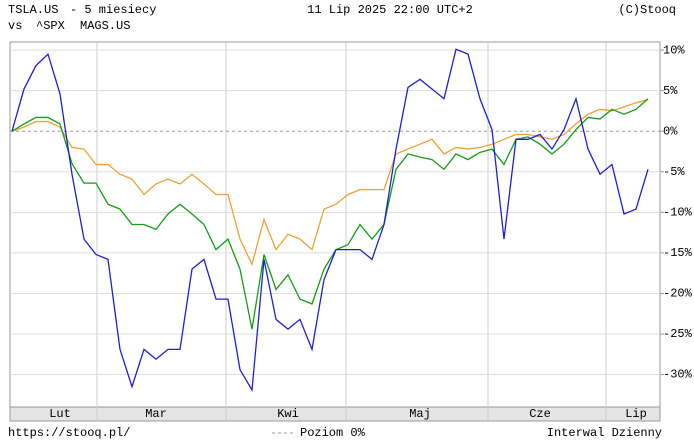 The width and height of the screenshot is (694, 445). What do you see at coordinates (674, 172) in the screenshot?
I see `y-tick-label: -5%` at bounding box center [674, 172].